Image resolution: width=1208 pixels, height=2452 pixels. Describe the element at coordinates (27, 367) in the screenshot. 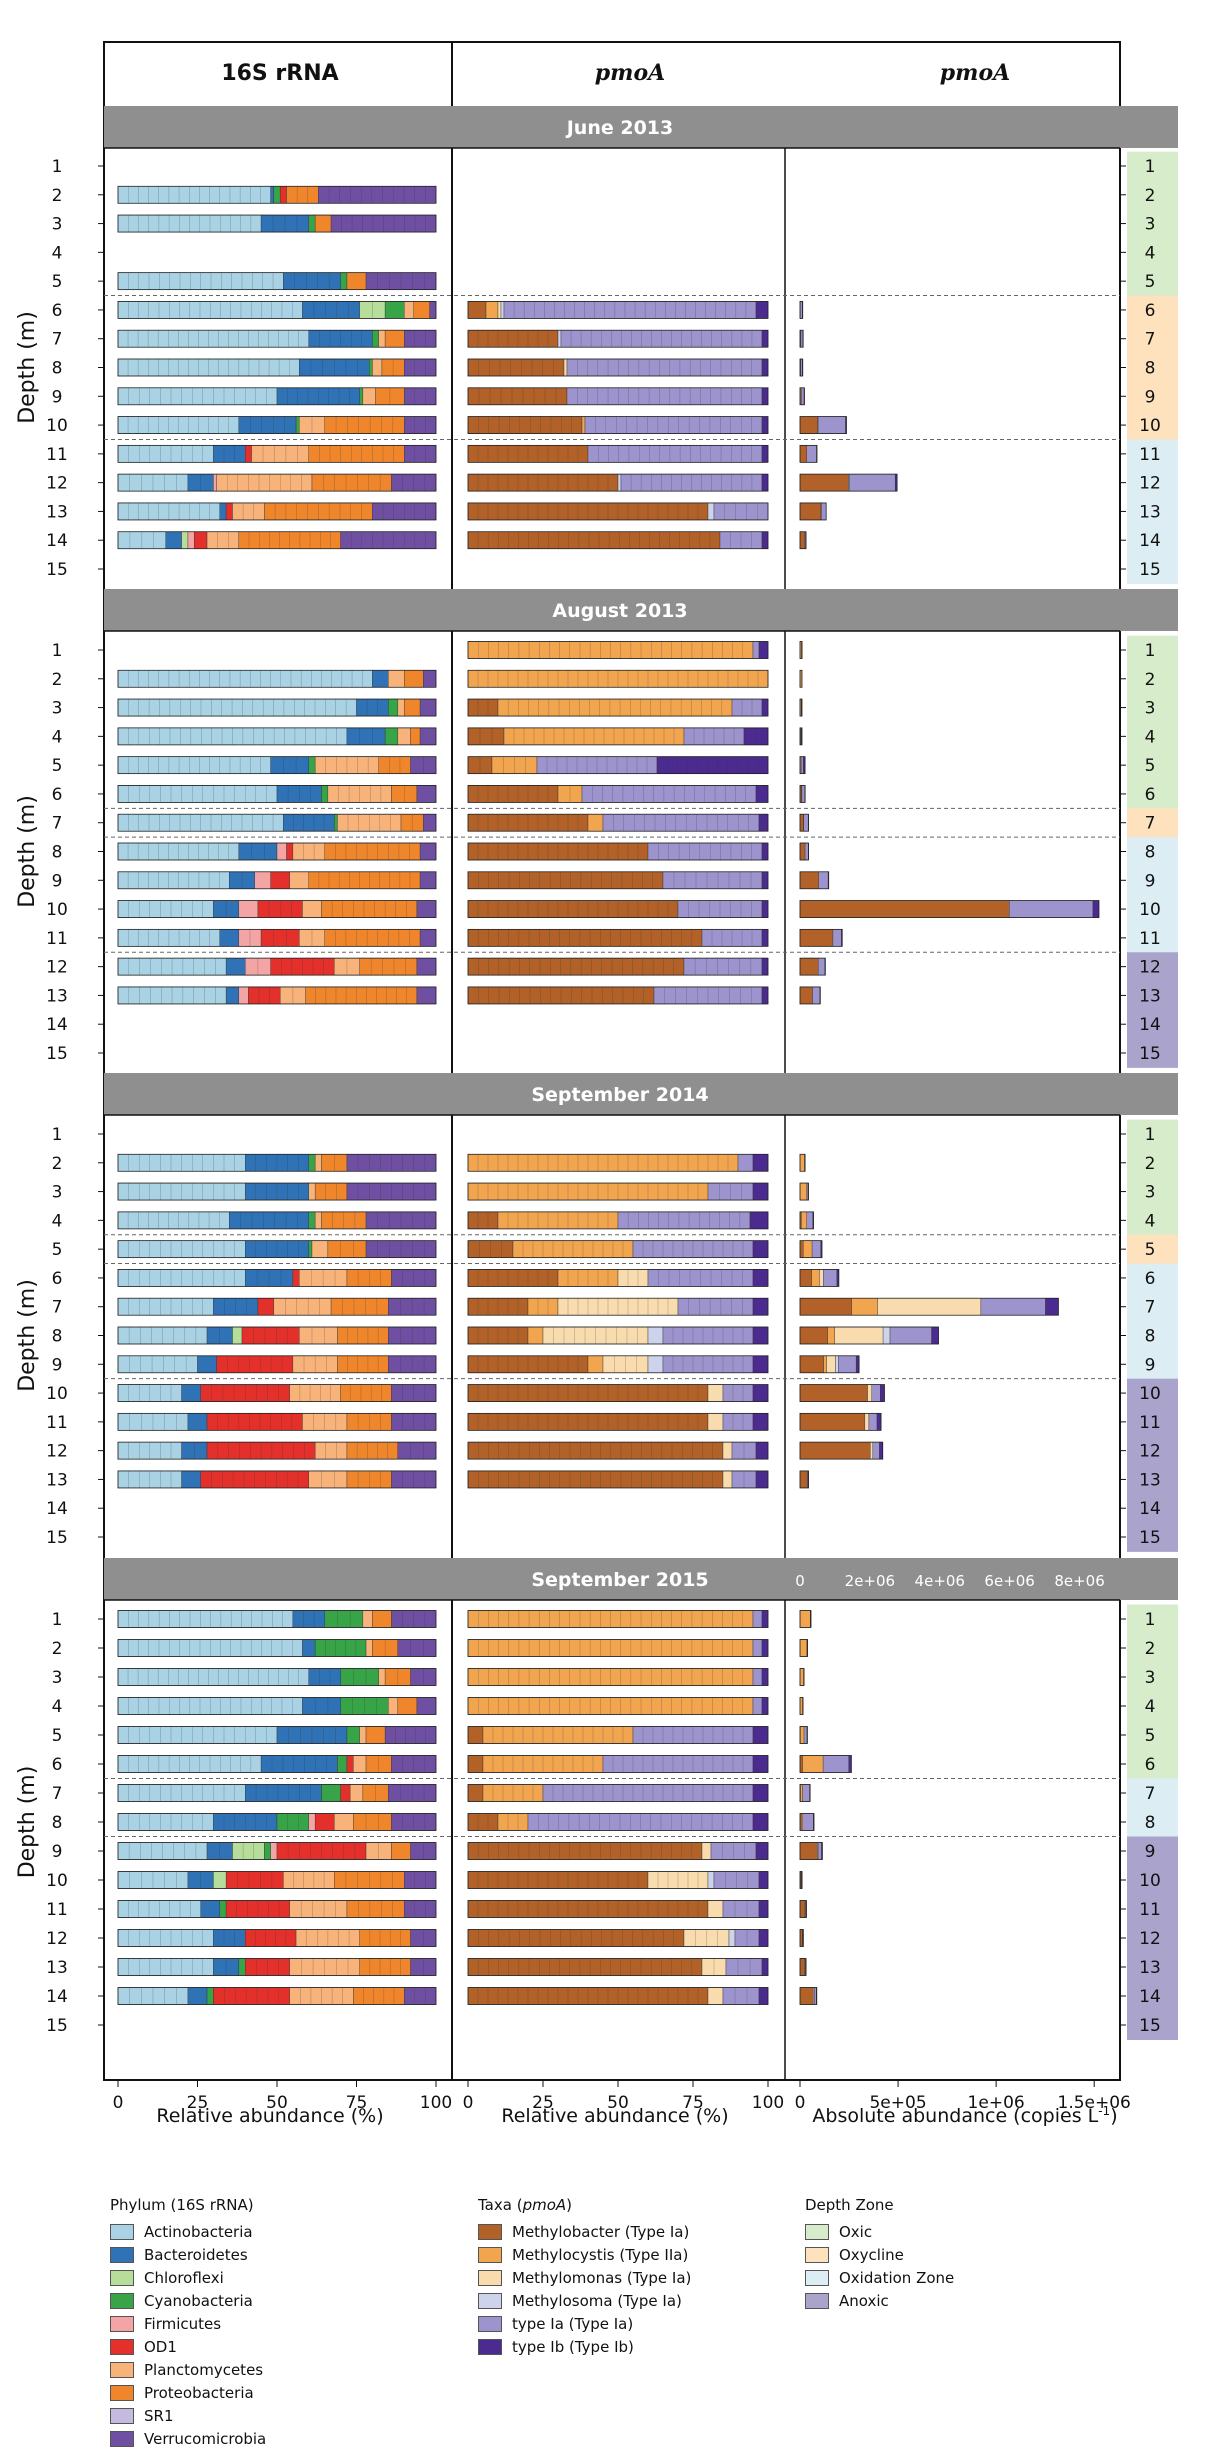

I see `y-axis-label: Depth (m)` at that location.